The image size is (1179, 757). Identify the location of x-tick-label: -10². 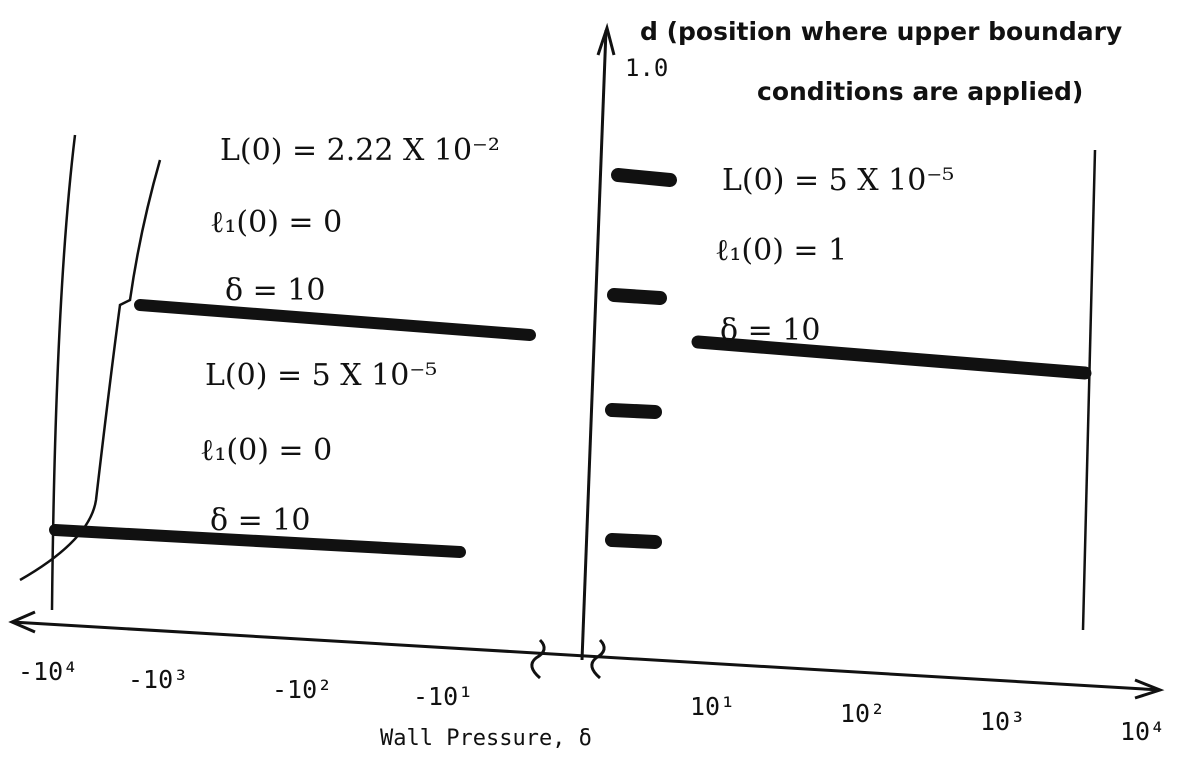
(302, 689).